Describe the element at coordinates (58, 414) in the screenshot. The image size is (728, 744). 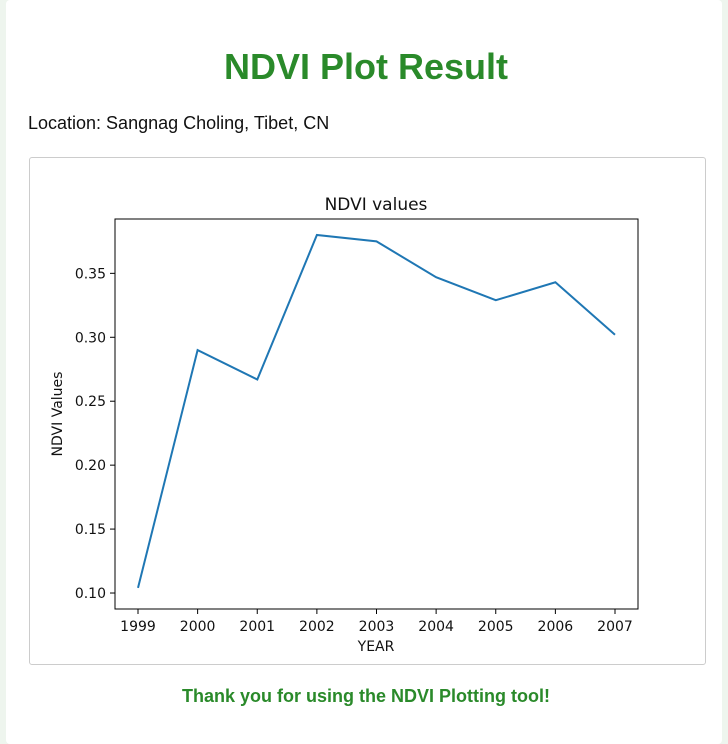
I see `y-axis-label: NDVI Values` at that location.